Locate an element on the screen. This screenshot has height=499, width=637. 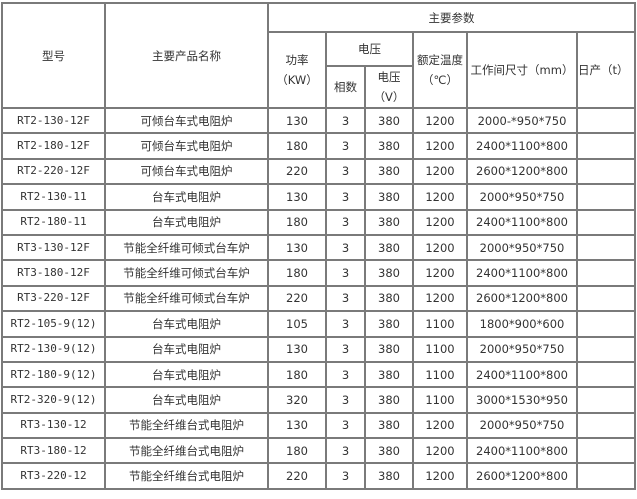
cell-size: 1800*900*600 is located at coordinates (522, 324).